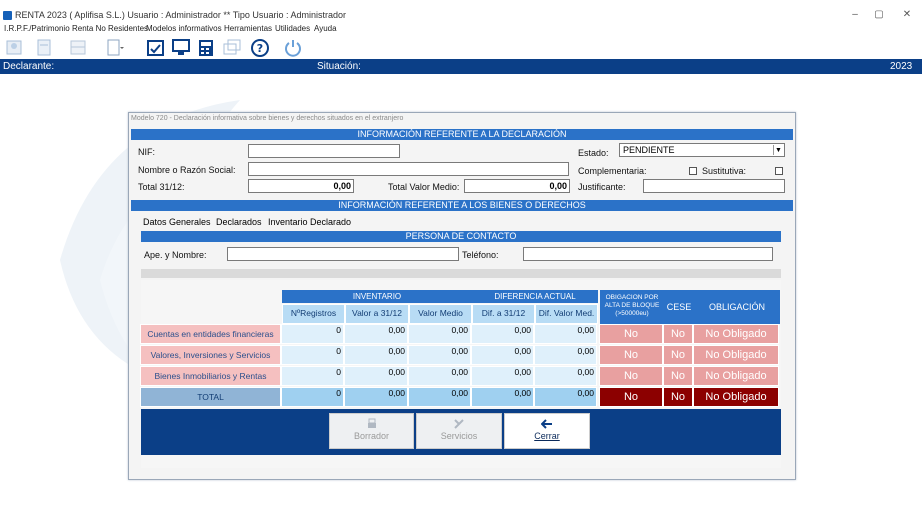 The width and height of the screenshot is (922, 524). I want to click on cerrar-button: Cerrar, so click(547, 431).